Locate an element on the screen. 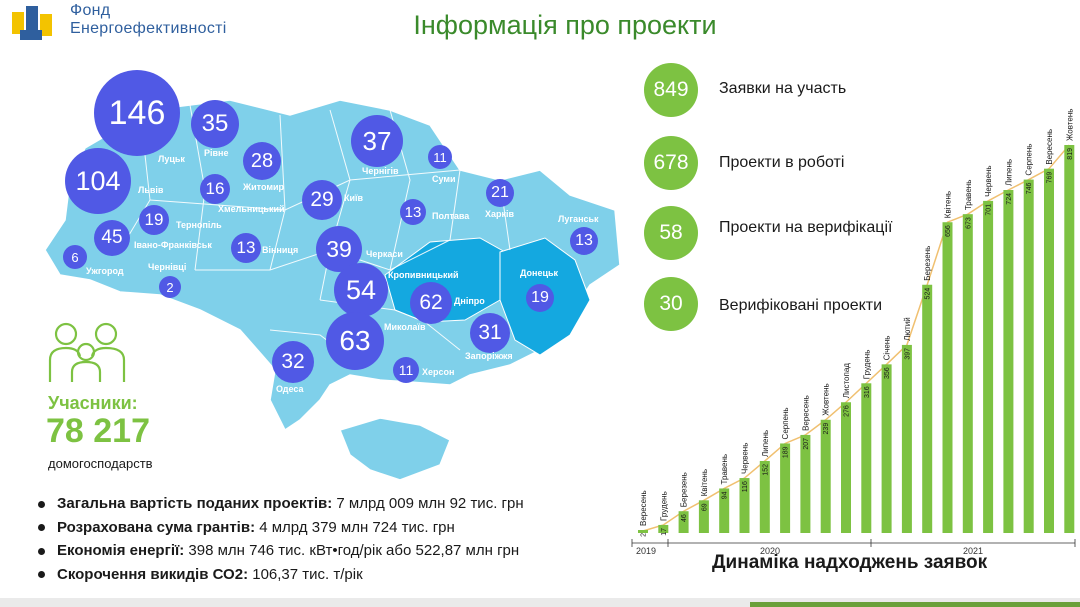  oblast-label-kropyvnytskyi: Кропивницький is located at coordinates (423, 275).